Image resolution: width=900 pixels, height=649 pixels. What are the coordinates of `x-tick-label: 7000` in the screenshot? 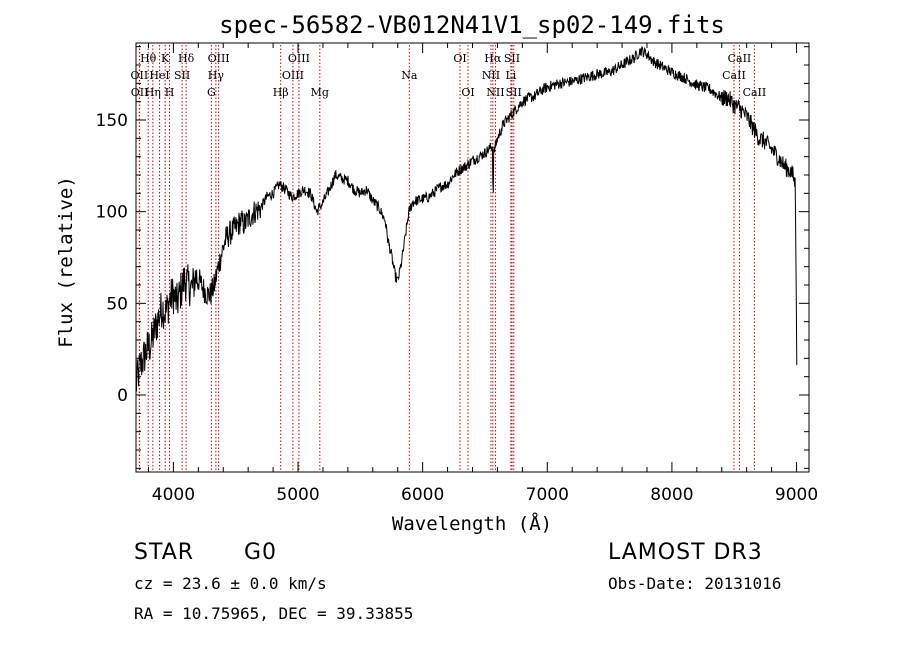 It's located at (547, 495).